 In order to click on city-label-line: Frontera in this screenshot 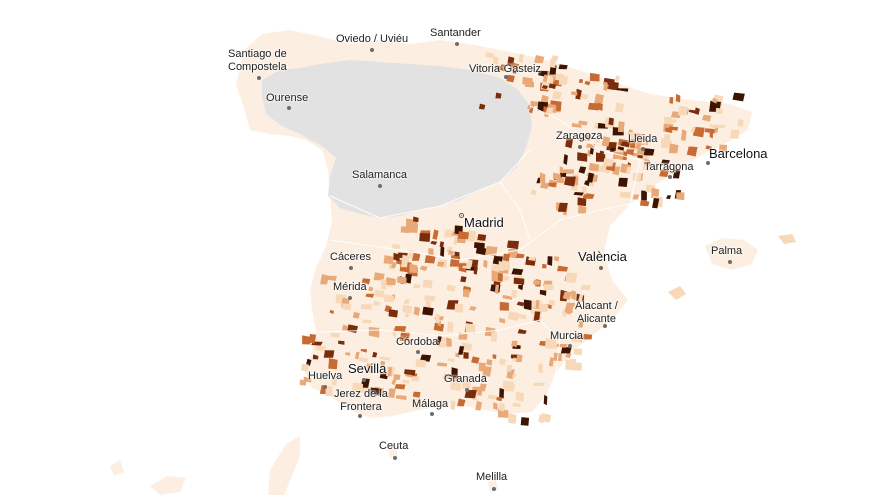, I will do `click(361, 407)`.